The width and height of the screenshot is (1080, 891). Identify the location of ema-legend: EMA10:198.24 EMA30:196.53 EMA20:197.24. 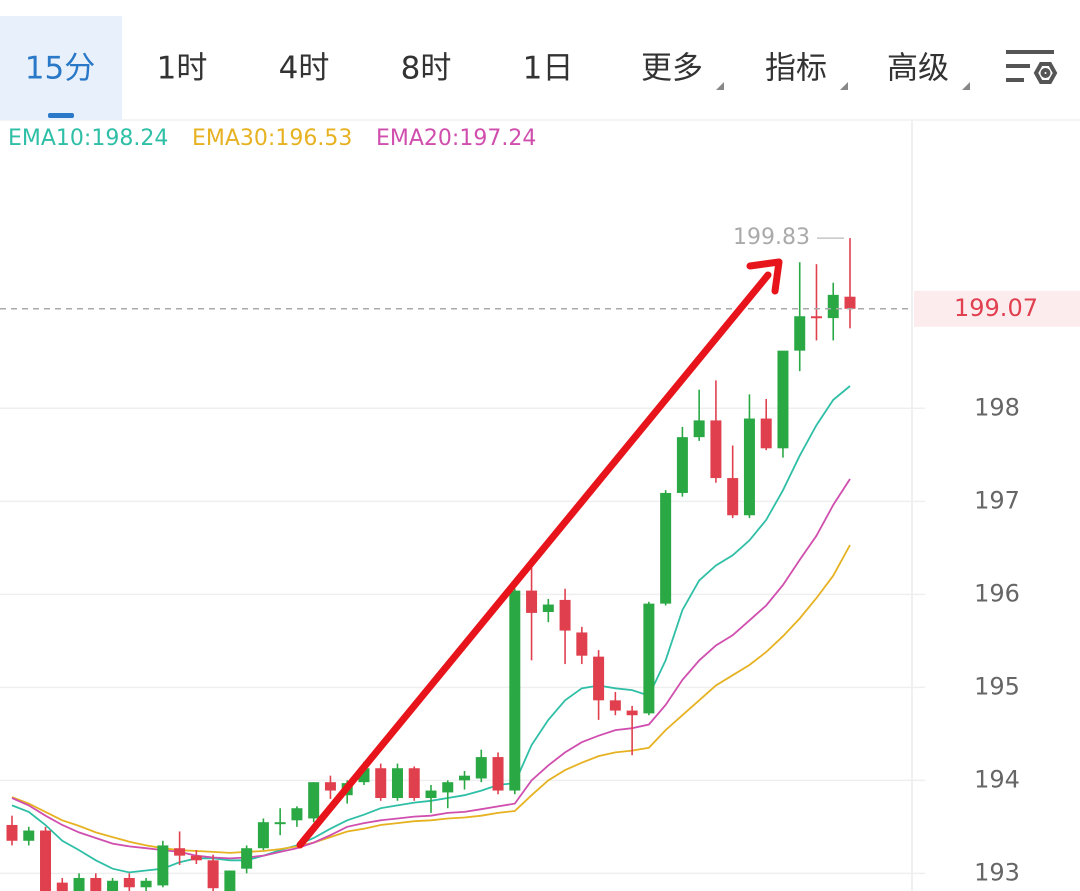
(272, 138).